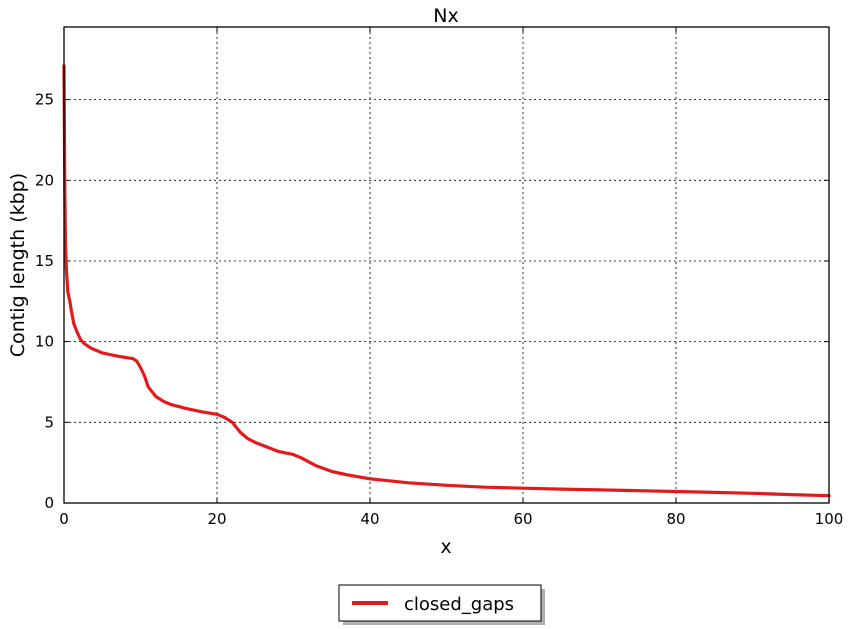 The height and width of the screenshot is (629, 848). What do you see at coordinates (675, 519) in the screenshot?
I see `x-tick-label: 80` at bounding box center [675, 519].